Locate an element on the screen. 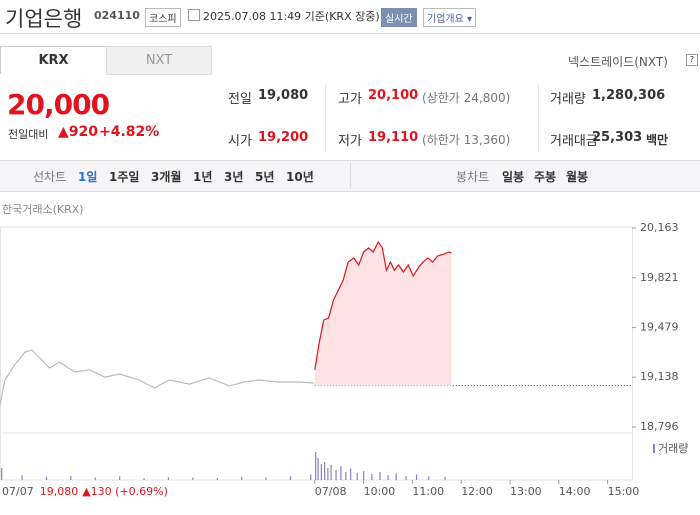 Image resolution: width=700 pixels, height=515 pixels. source: 한국거래소(KRX) is located at coordinates (43, 209).